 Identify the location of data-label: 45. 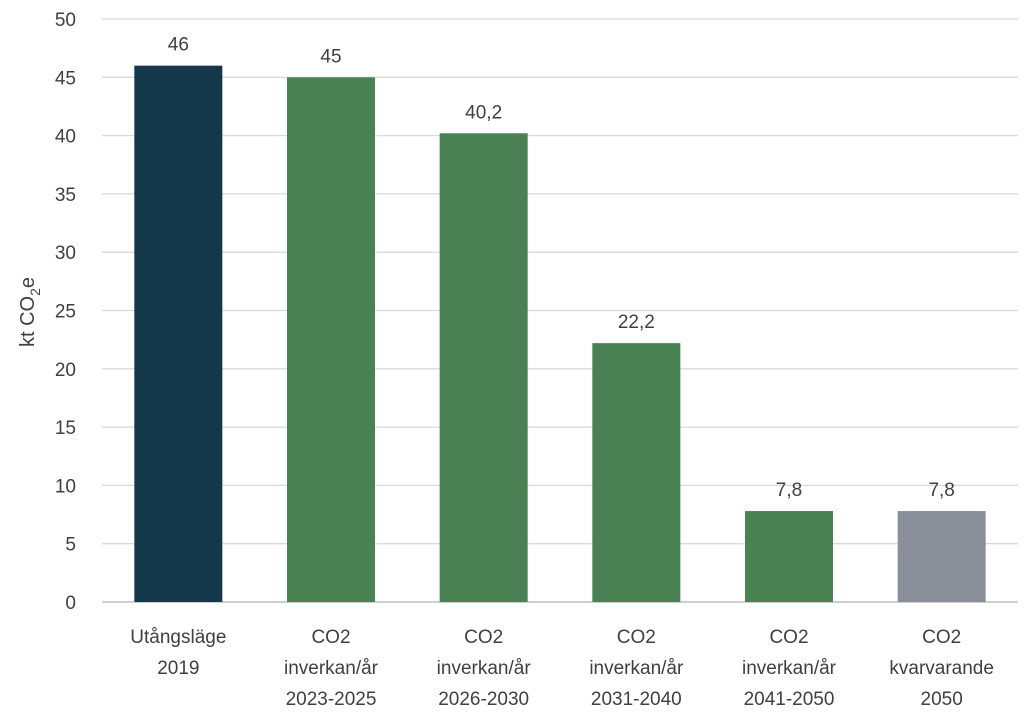
(330, 56).